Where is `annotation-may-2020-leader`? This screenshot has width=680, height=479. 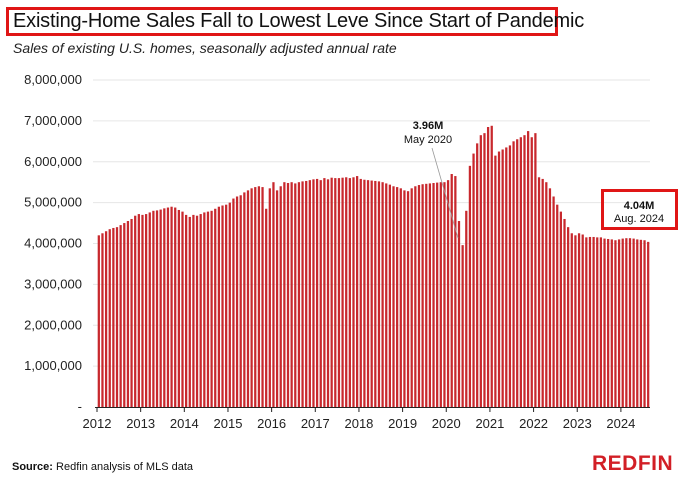
annotation-may-2020-leader is located at coordinates (445, 193).